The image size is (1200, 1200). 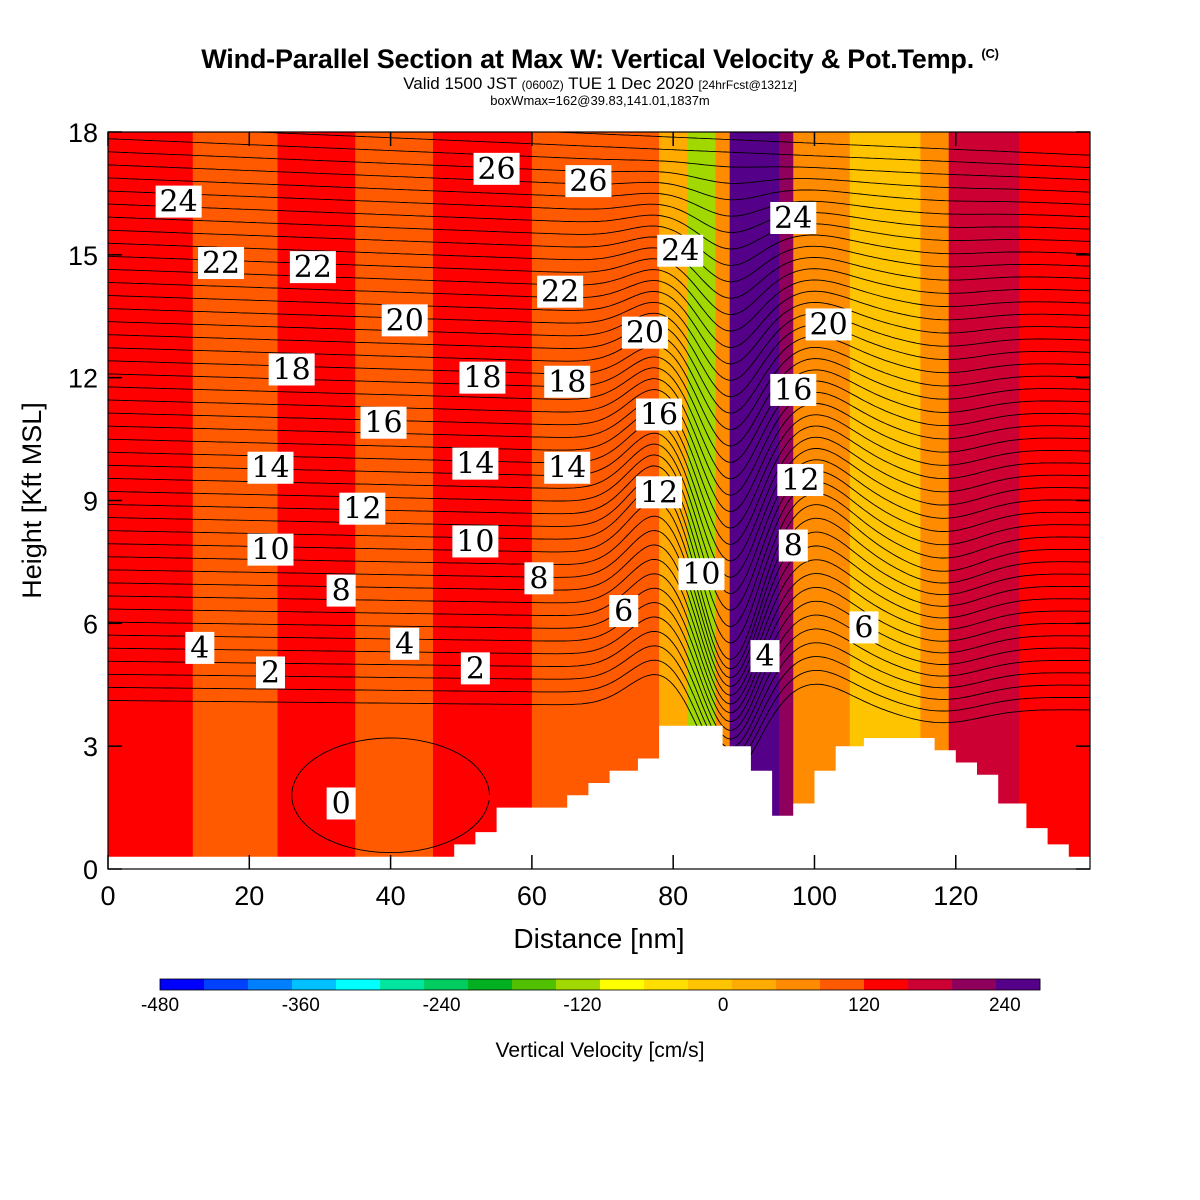 What do you see at coordinates (442, 1005) in the screenshot?
I see `colorbar-tick-label: -240` at bounding box center [442, 1005].